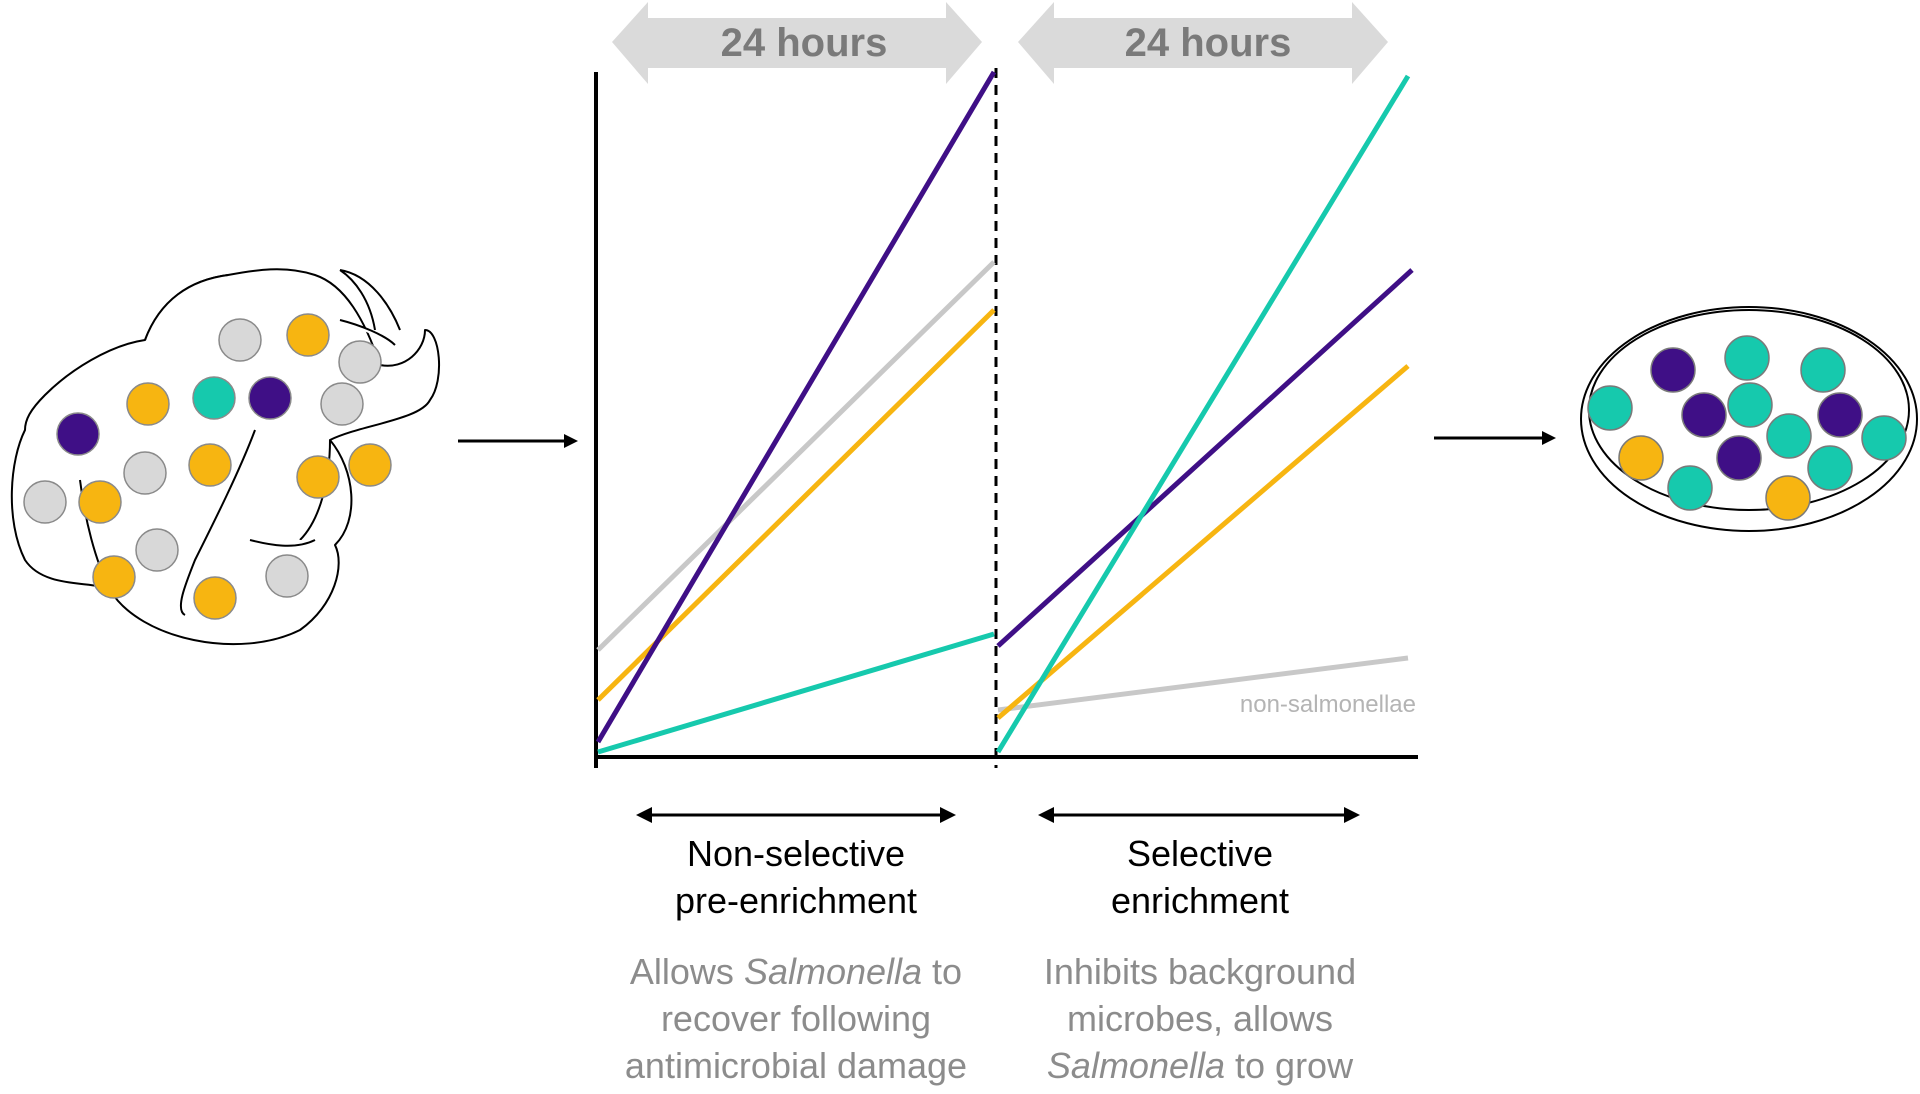 The width and height of the screenshot is (1920, 1094). I want to click on pre-enrichment-desc-line1: Allows Salmonella to, so click(796, 971).